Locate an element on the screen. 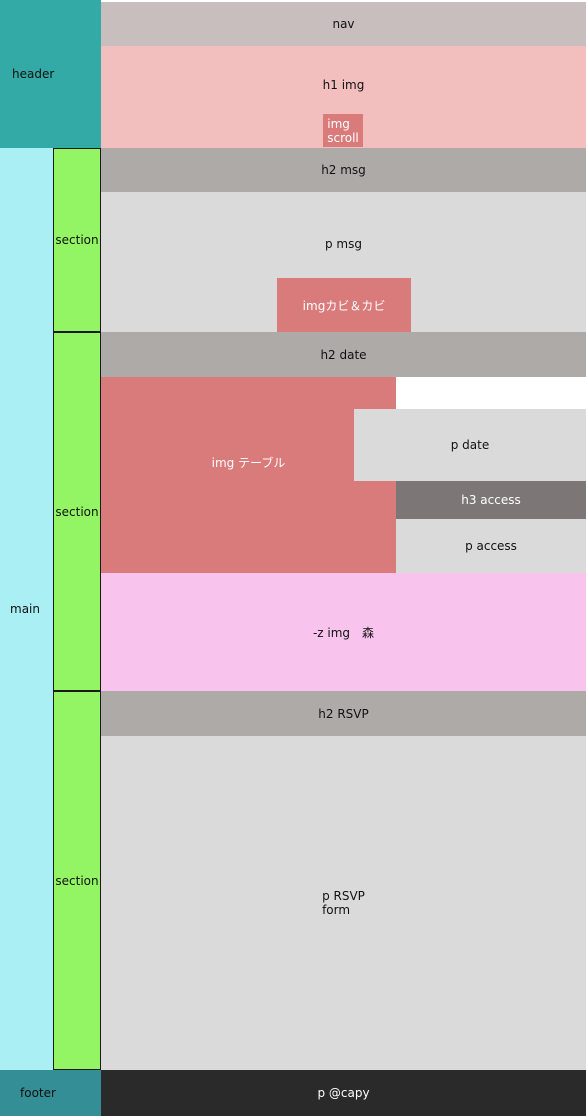 The image size is (586, 1116). img-scroll-line: scroll is located at coordinates (343, 137).